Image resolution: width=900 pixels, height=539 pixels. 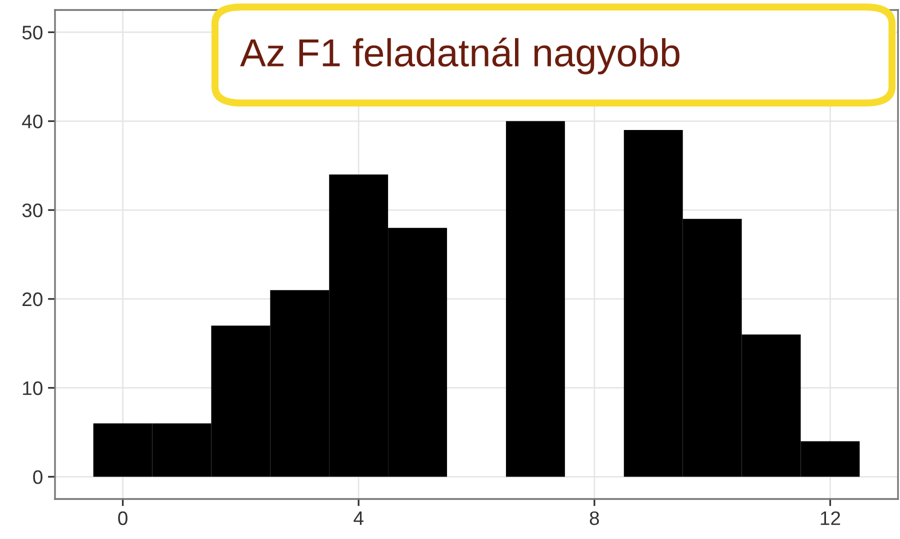 I want to click on y-tick-label: 50, so click(x=32, y=33).